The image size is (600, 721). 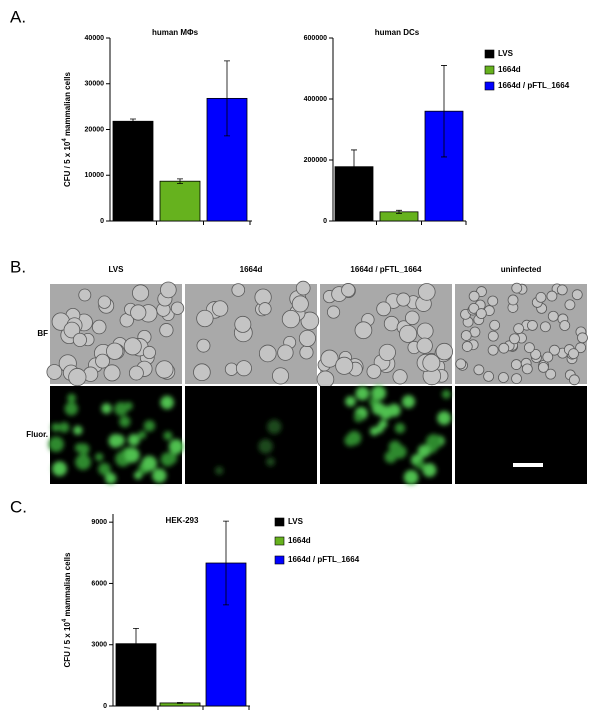 I want to click on chart-title: human MΦs, so click(x=175, y=32).